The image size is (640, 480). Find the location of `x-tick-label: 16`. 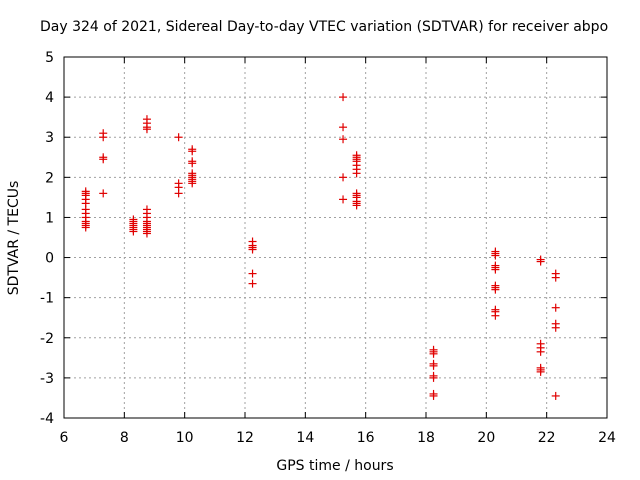

x-tick-label: 16 is located at coordinates (366, 438).